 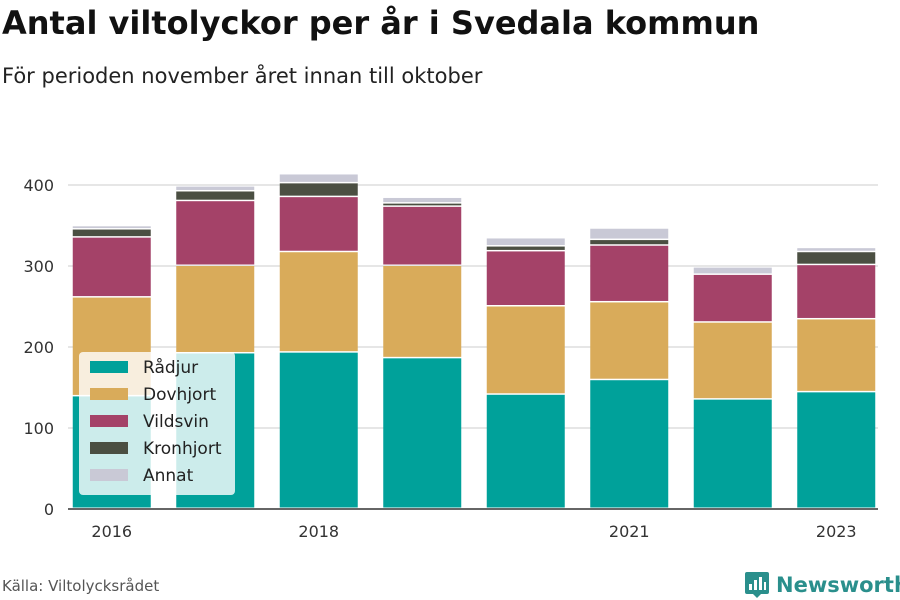 I want to click on legend-label: Vildsvin, so click(x=176, y=422).